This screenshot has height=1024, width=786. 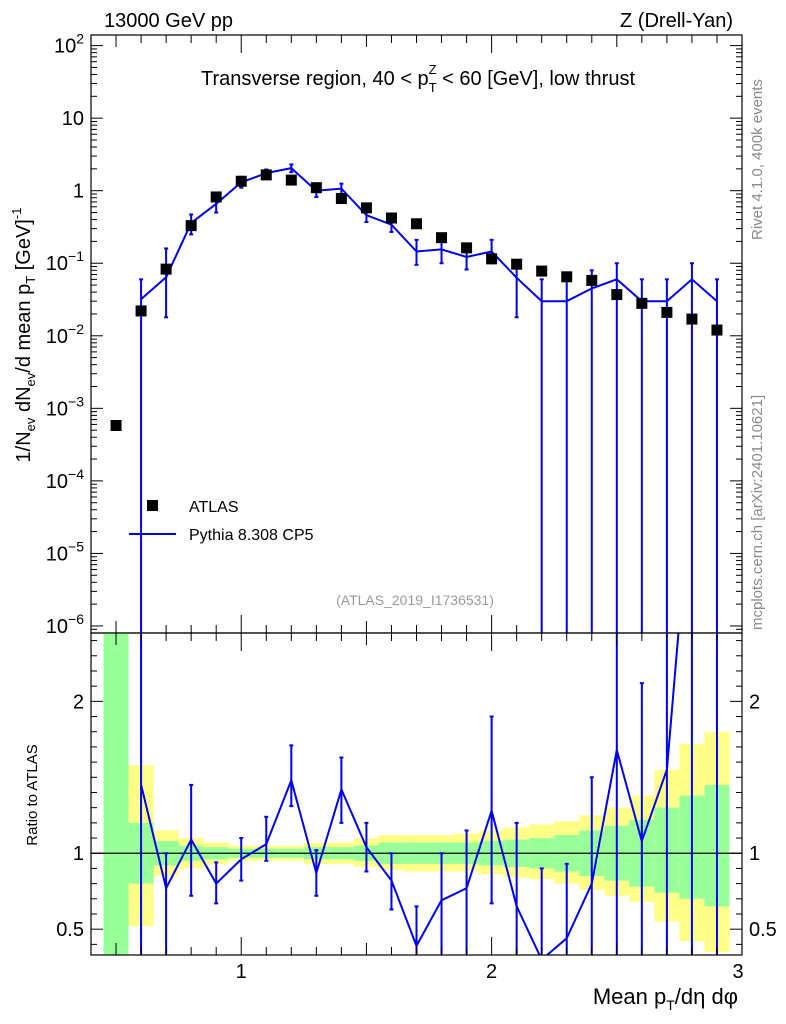 I want to click on x-tick-label: 3, so click(x=737, y=972).